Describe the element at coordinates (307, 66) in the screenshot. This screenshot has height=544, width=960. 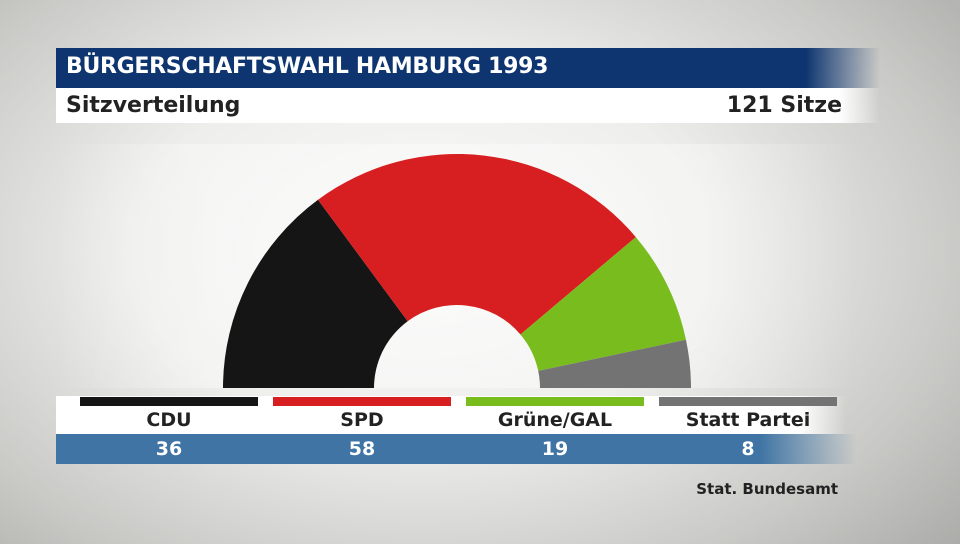
I see `chart-title: BÜRGERSCHAFTSWAHL HAMBURG 1993` at that location.